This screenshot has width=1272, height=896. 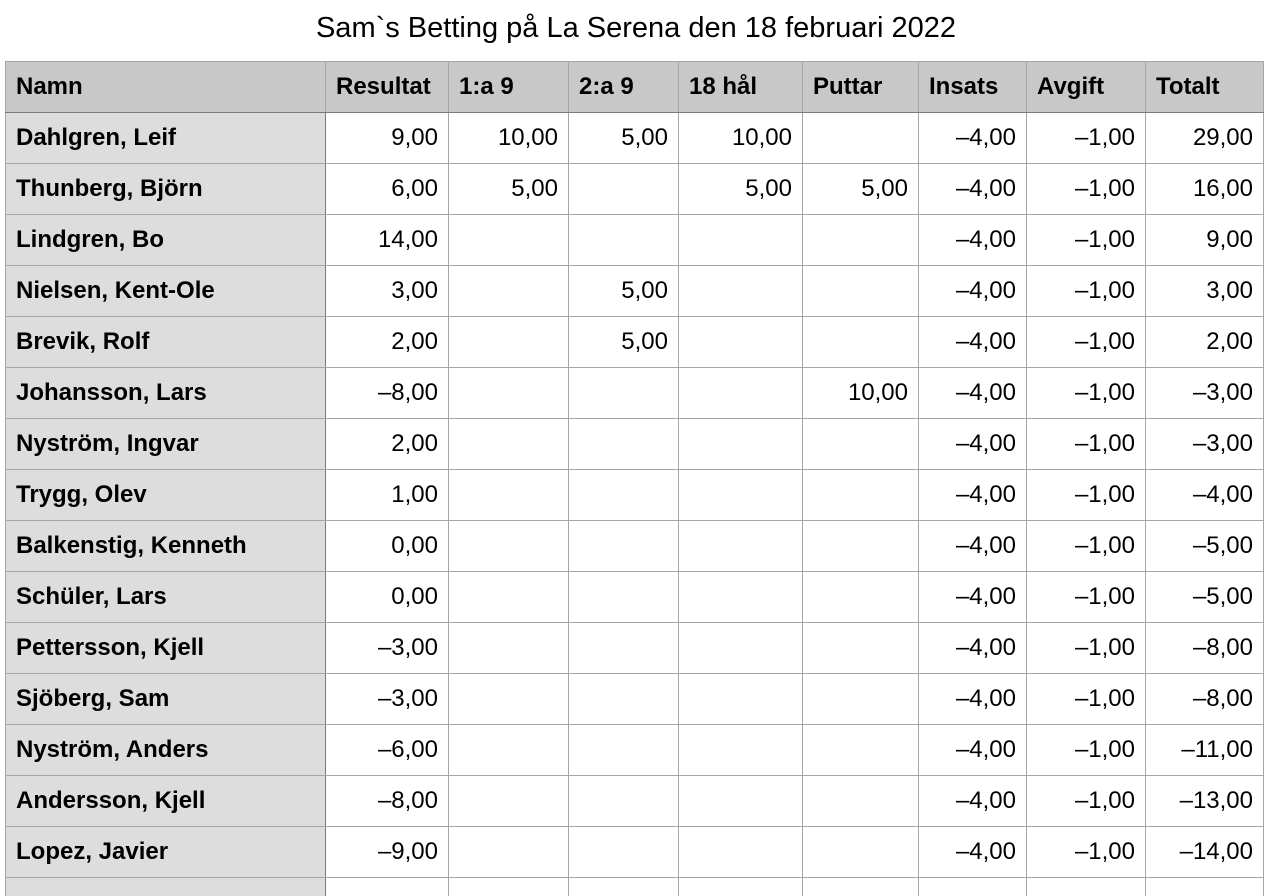 What do you see at coordinates (387, 852) in the screenshot?
I see `value-cell: –9,00` at bounding box center [387, 852].